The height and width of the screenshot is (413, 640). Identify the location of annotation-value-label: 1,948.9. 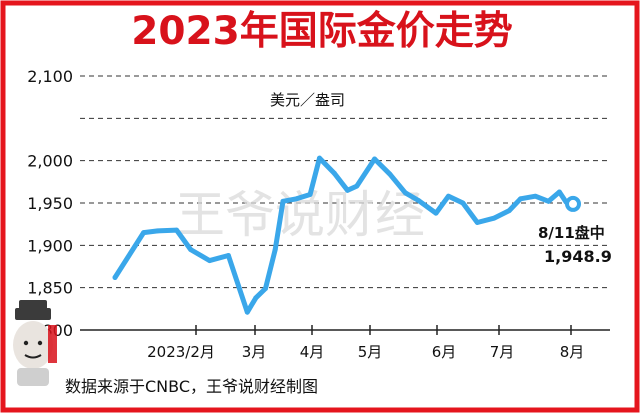
(578, 256).